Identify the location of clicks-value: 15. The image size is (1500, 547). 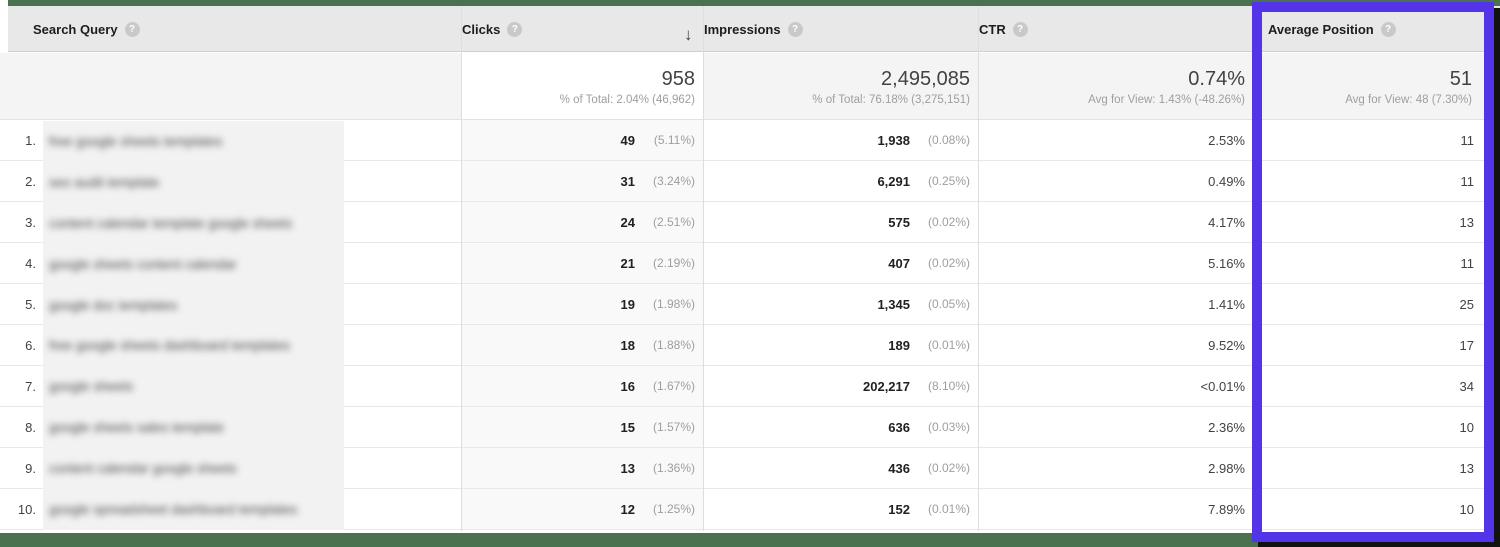
(627, 427).